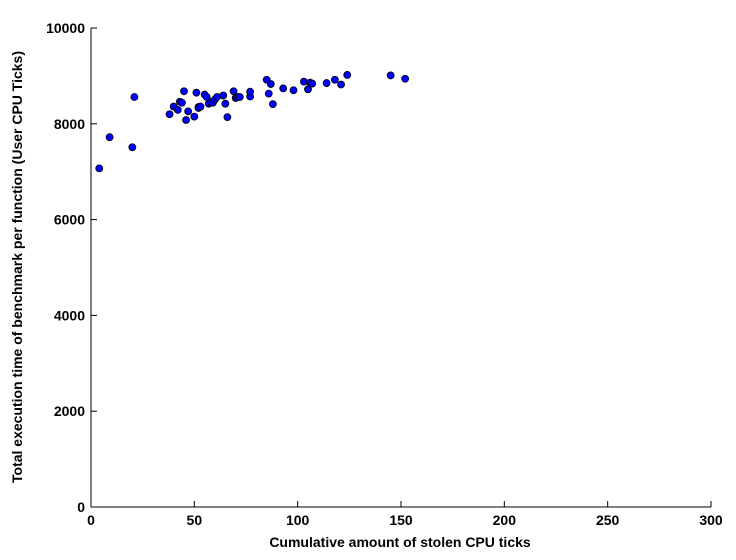  What do you see at coordinates (69, 220) in the screenshot?
I see `y-tick-label: 6000` at bounding box center [69, 220].